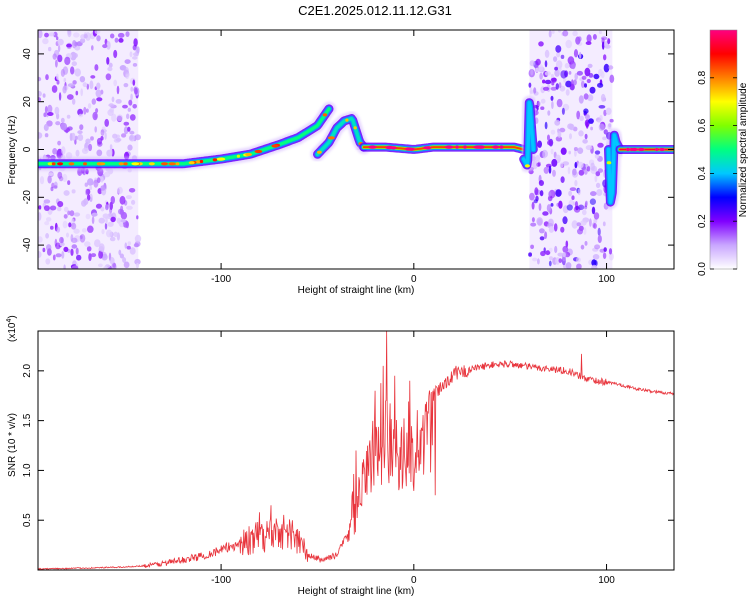  I want to click on colorbar-tick-label: 0.8, so click(702, 77).